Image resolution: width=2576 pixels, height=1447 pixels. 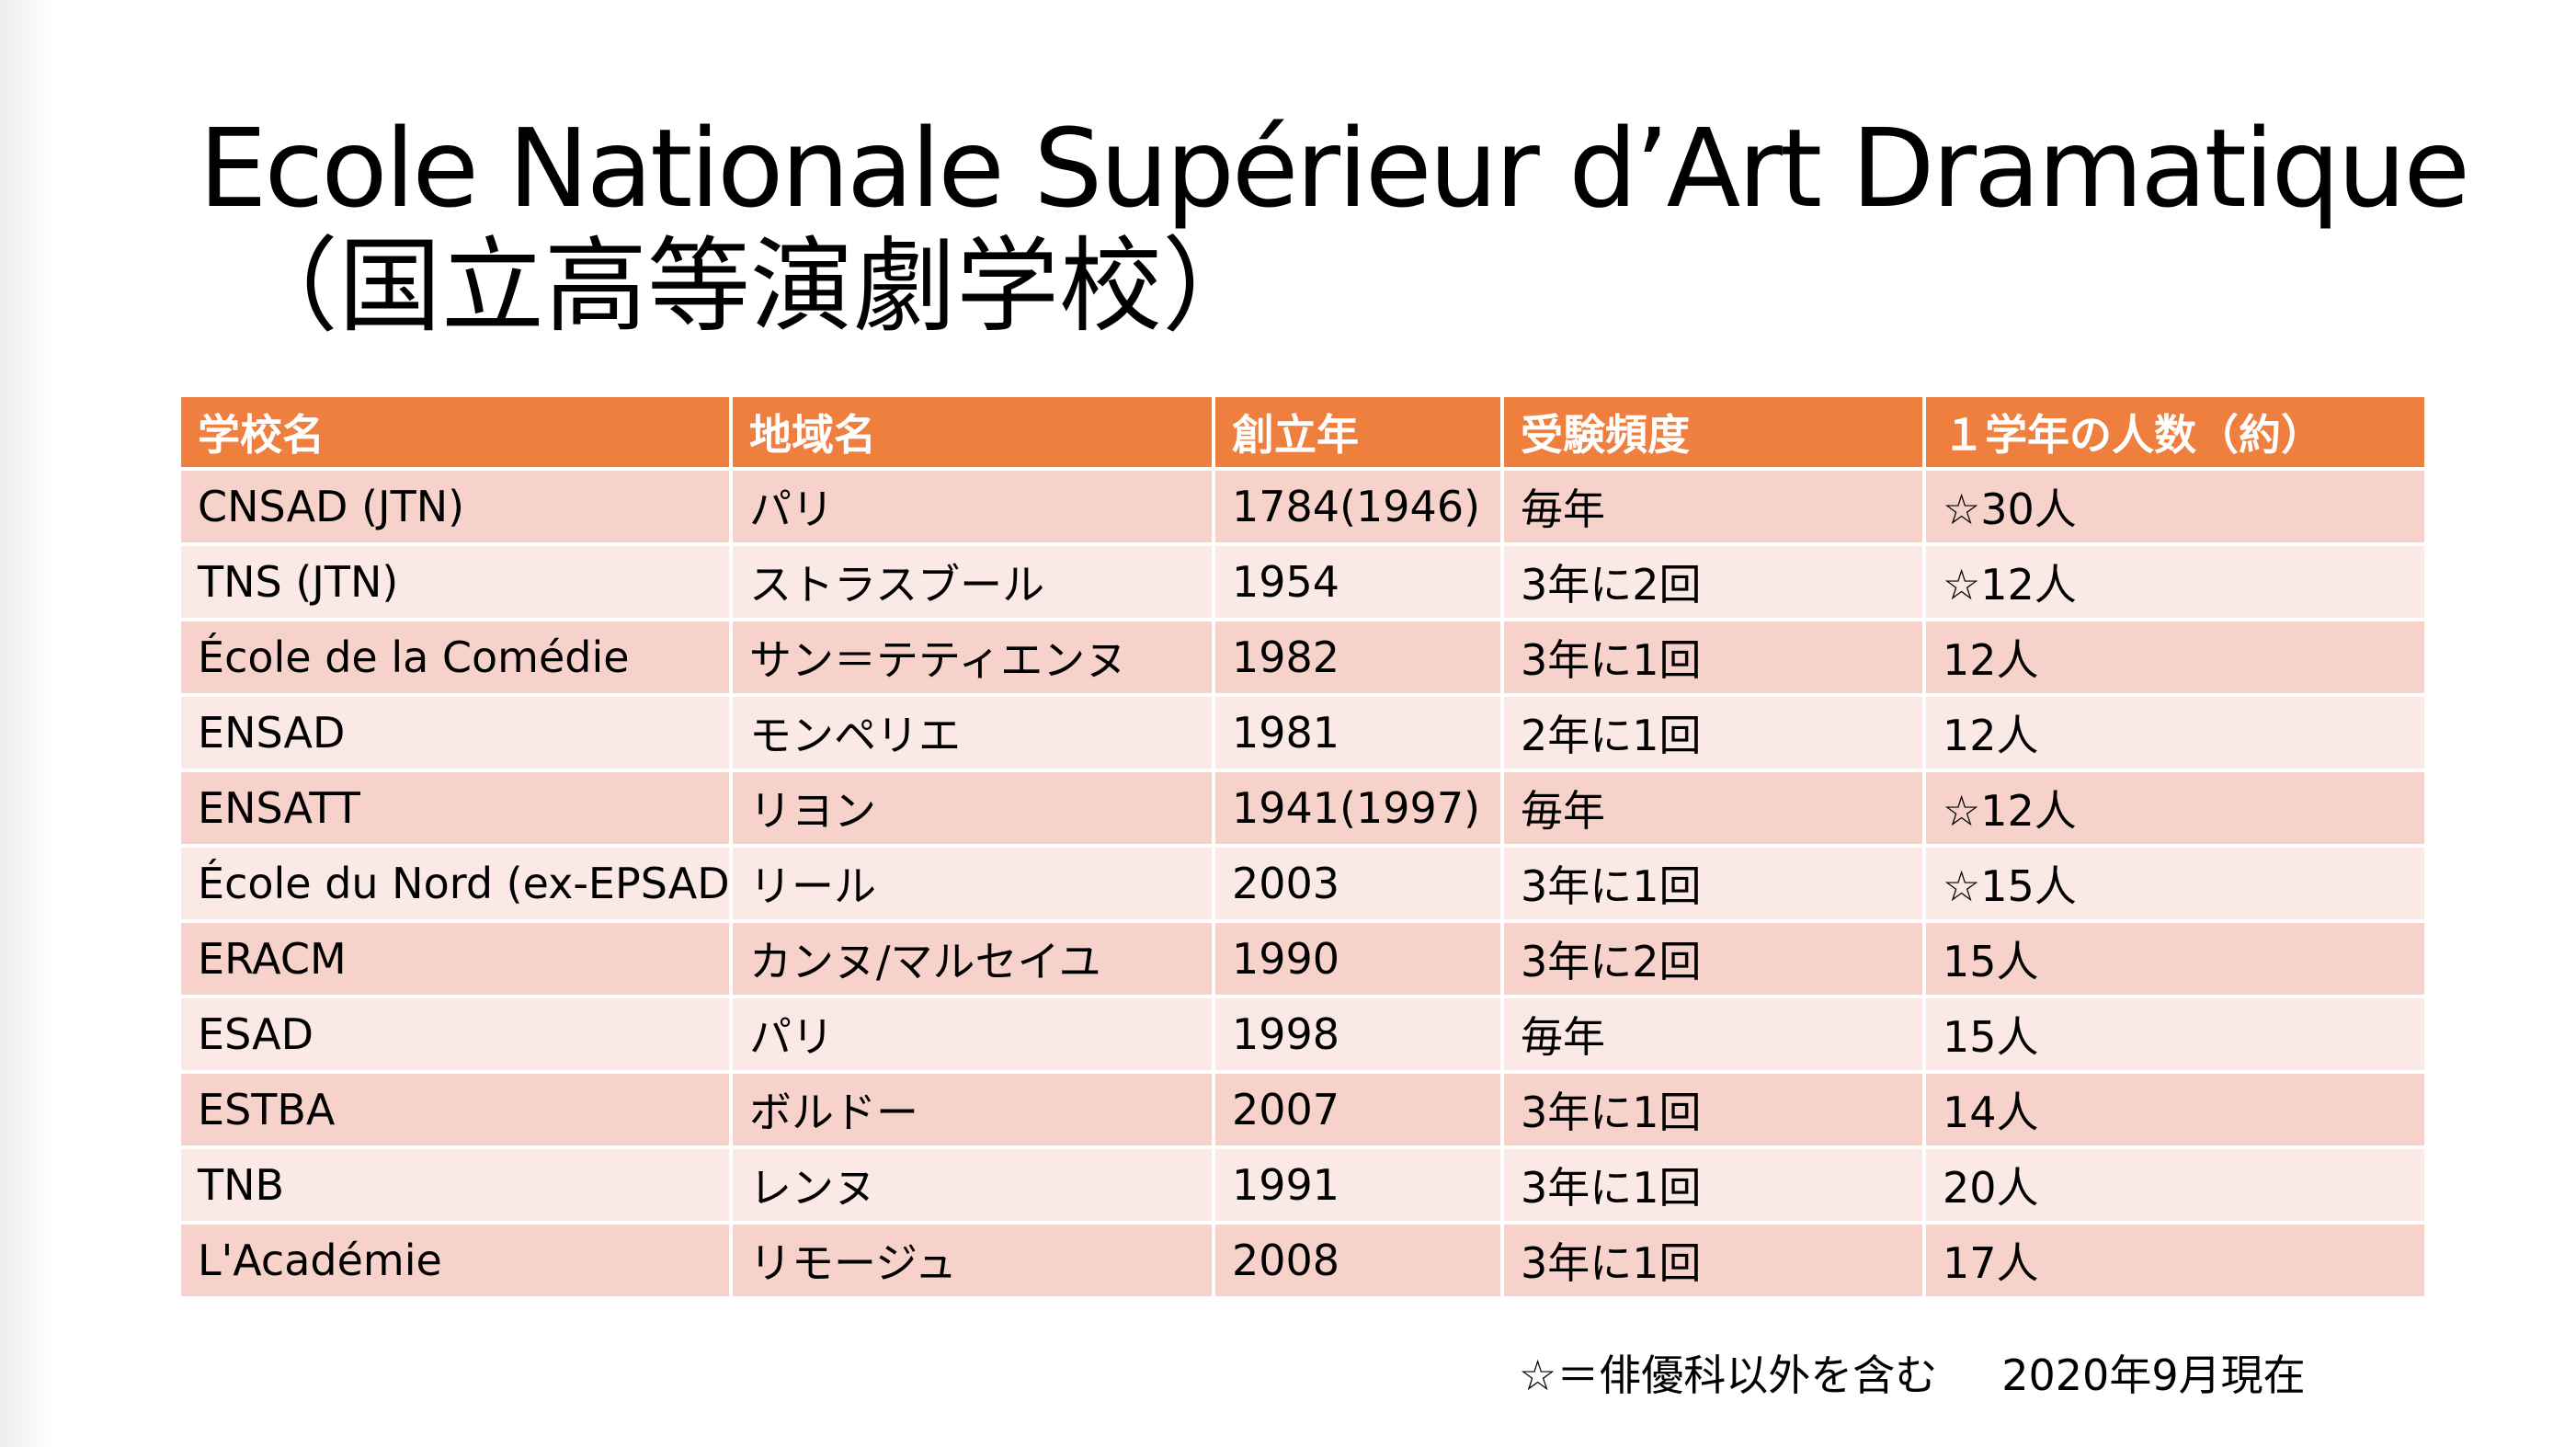 I want to click on cell-region: リヨン, so click(x=972, y=808).